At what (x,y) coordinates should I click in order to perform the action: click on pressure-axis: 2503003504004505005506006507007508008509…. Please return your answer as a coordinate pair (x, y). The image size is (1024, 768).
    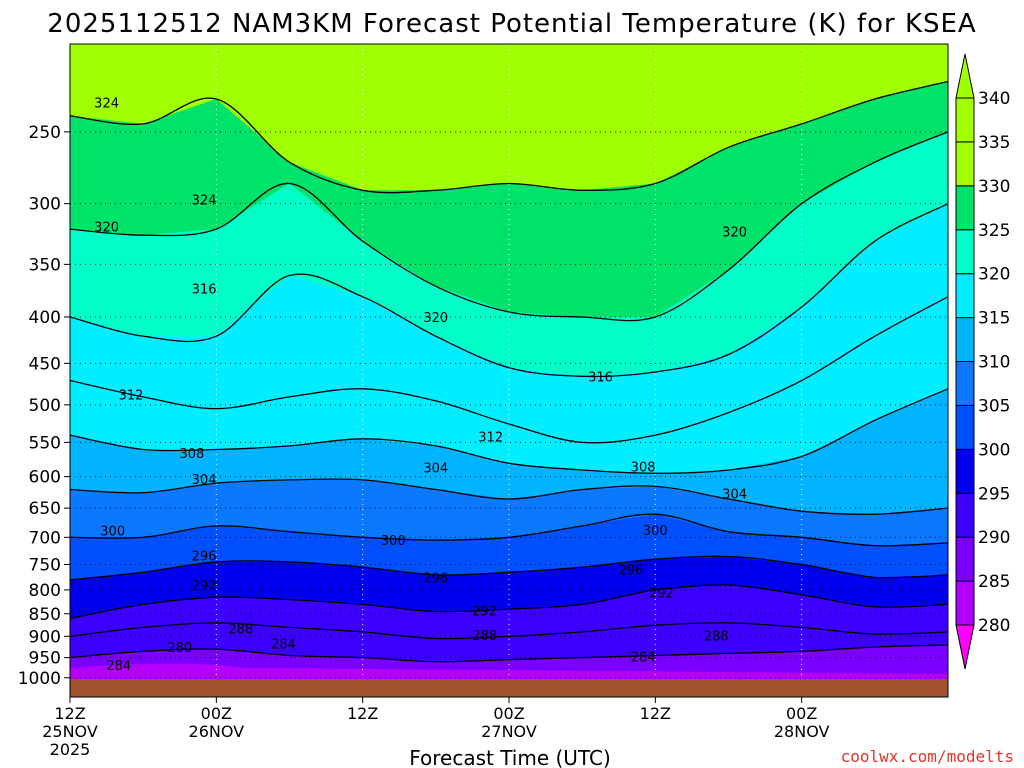
    Looking at the image, I should click on (44, 406).